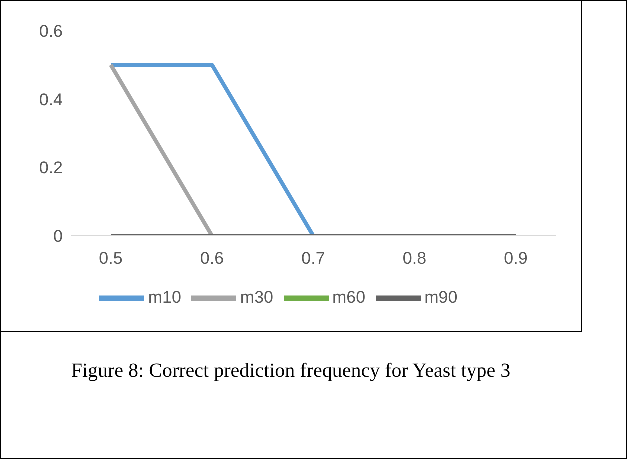 The image size is (627, 459). What do you see at coordinates (165, 297) in the screenshot?
I see `legend-label: m10` at bounding box center [165, 297].